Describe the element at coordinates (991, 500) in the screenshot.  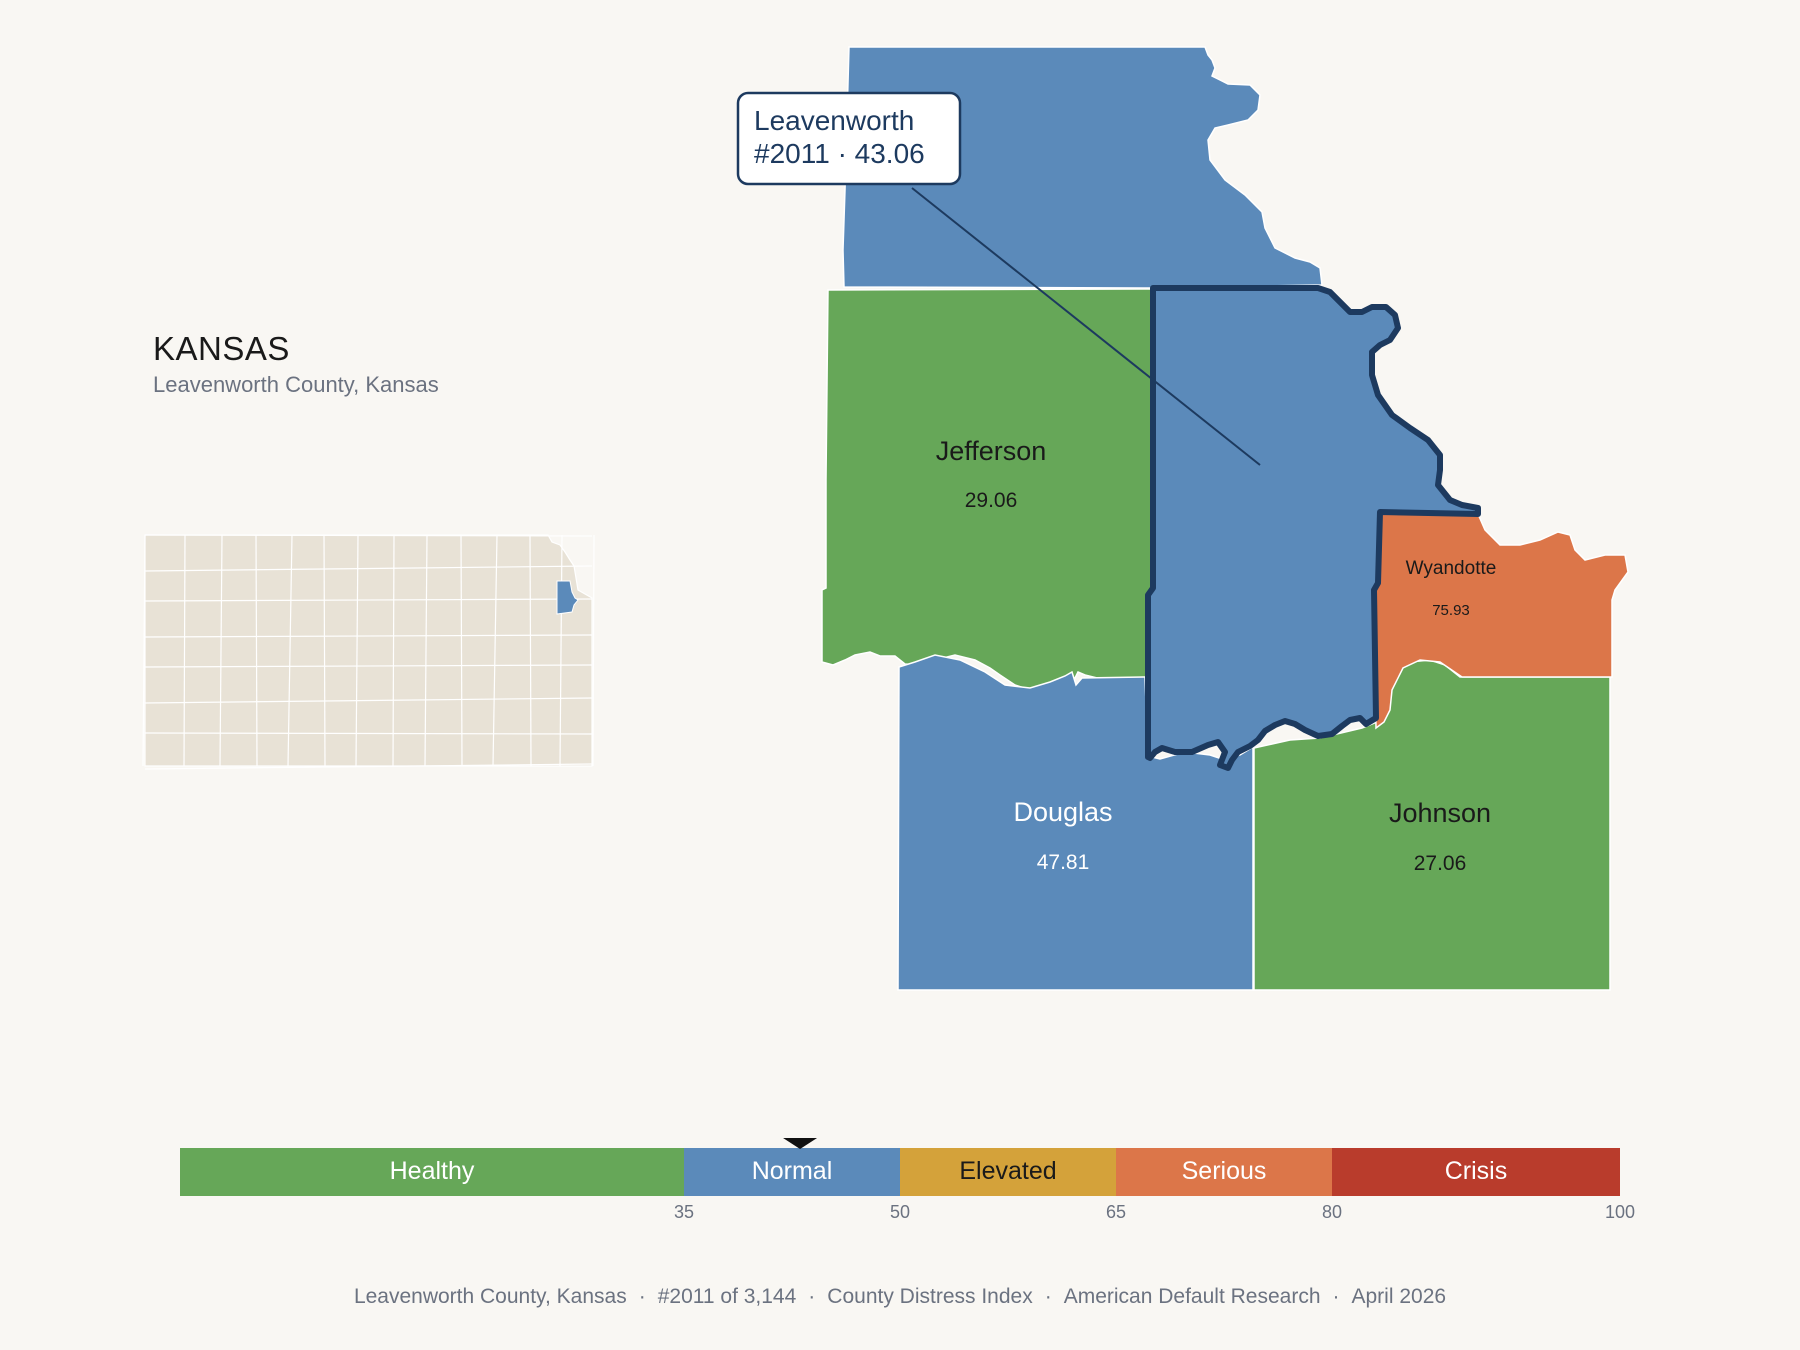
I see `value-jefferson: 29.06` at that location.